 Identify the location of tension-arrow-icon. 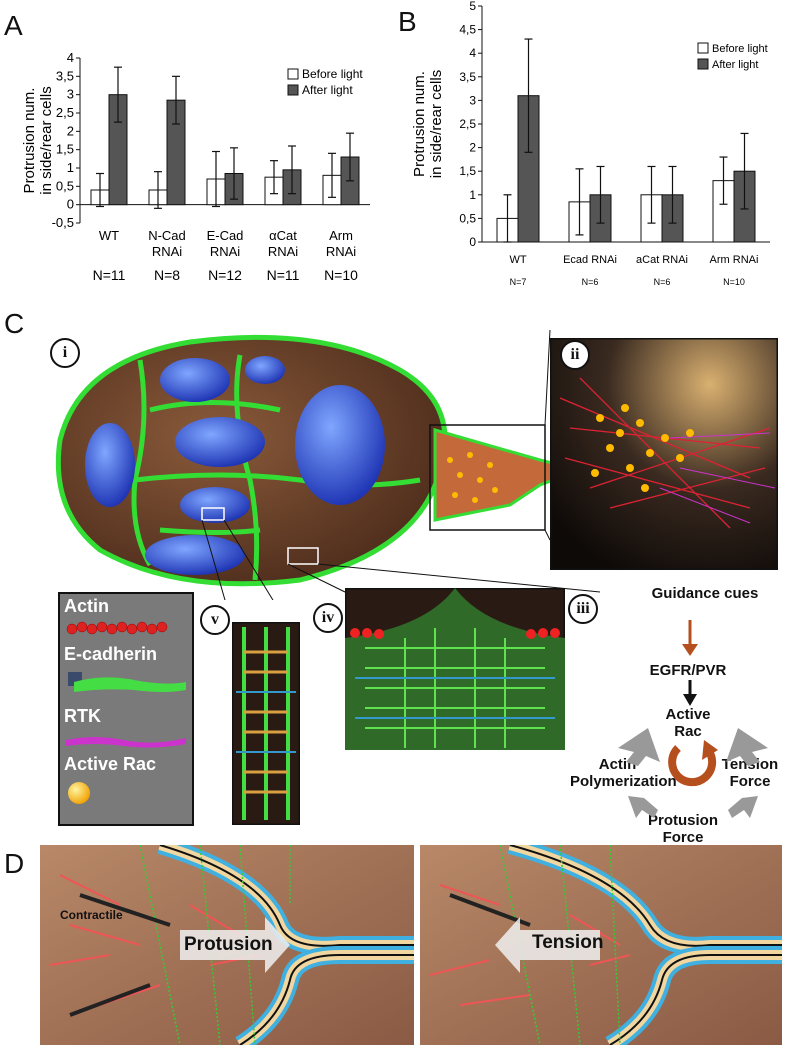
(547, 945).